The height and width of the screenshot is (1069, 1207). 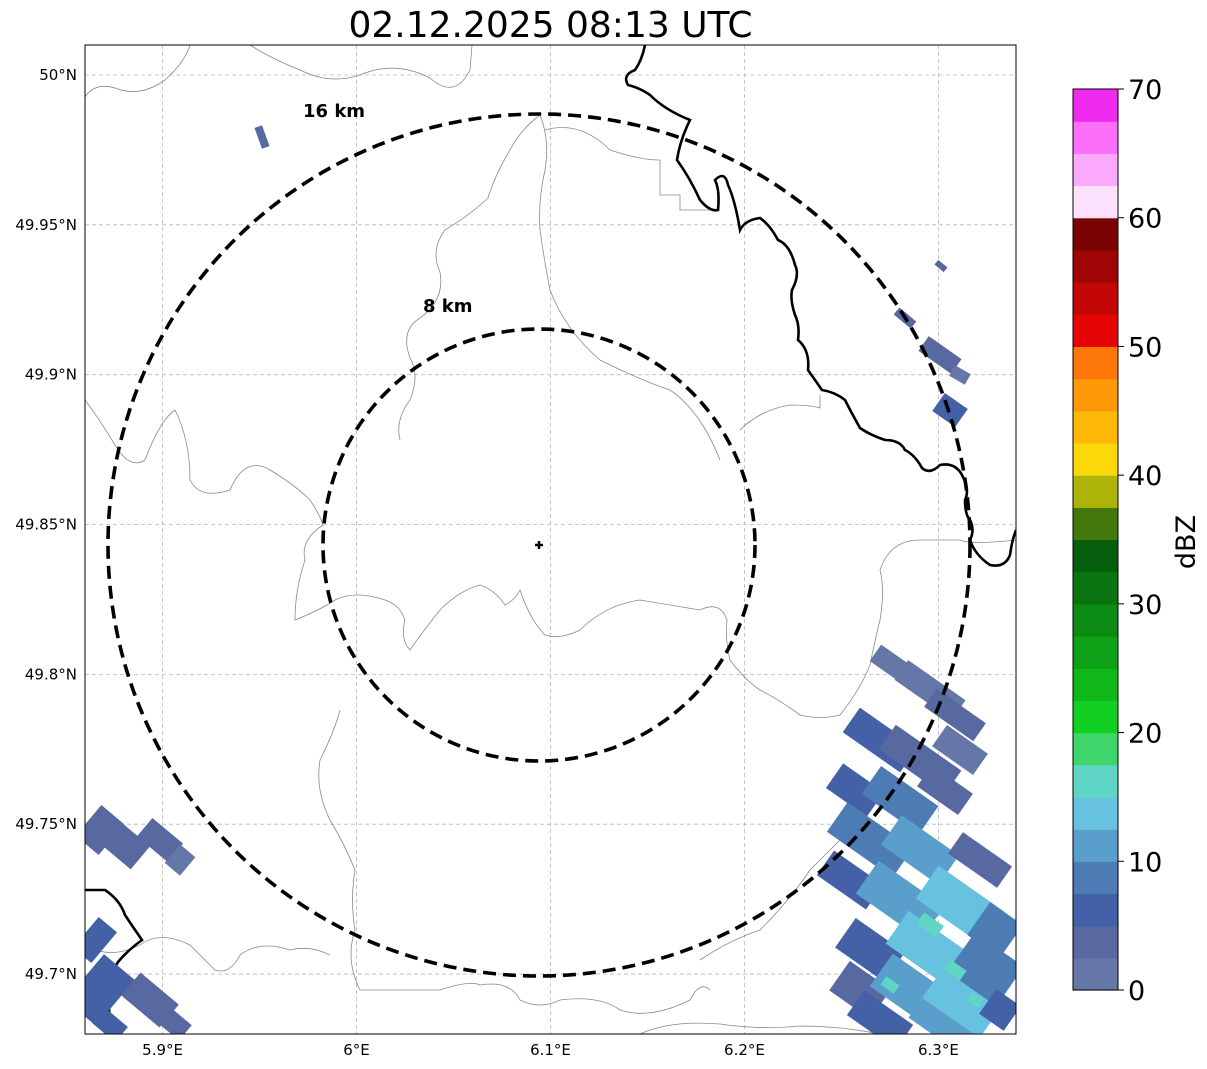 I want to click on radar-center-marker, so click(x=539, y=545).